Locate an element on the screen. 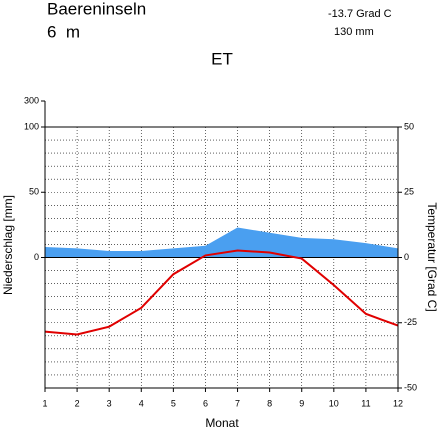  y-tick-label: 0 is located at coordinates (36, 257).